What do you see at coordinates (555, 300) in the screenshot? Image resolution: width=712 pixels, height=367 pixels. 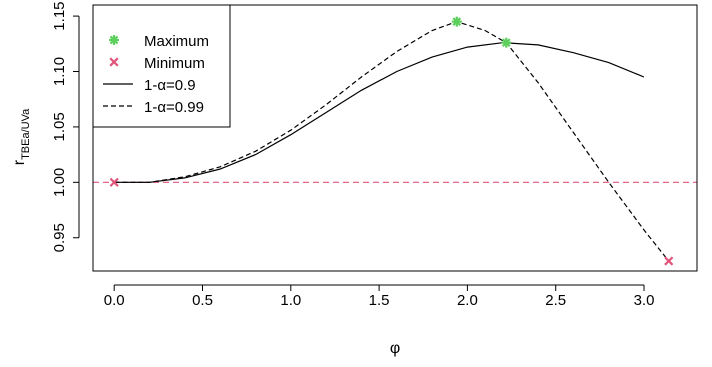 I see `x-tick-label: 2.5` at bounding box center [555, 300].